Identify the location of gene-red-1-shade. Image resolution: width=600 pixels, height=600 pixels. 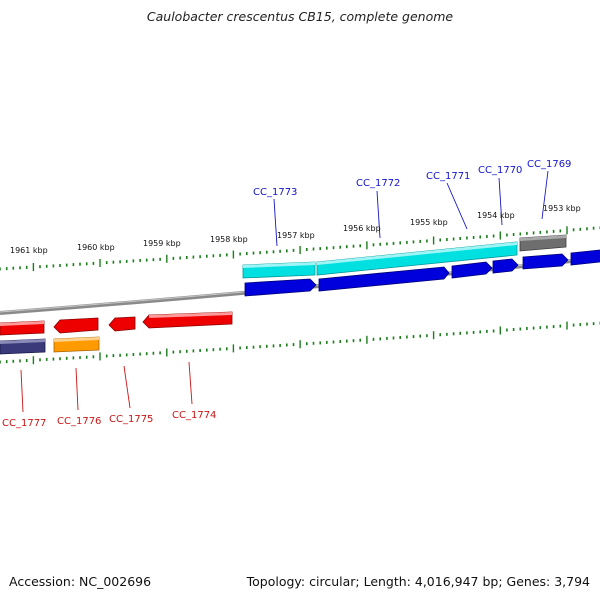
(22, 323).